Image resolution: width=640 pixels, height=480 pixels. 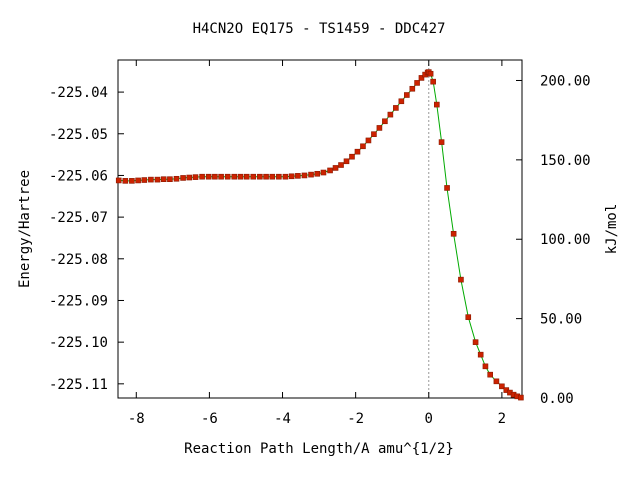 I want to click on x-tick-label: -4, so click(x=282, y=419).